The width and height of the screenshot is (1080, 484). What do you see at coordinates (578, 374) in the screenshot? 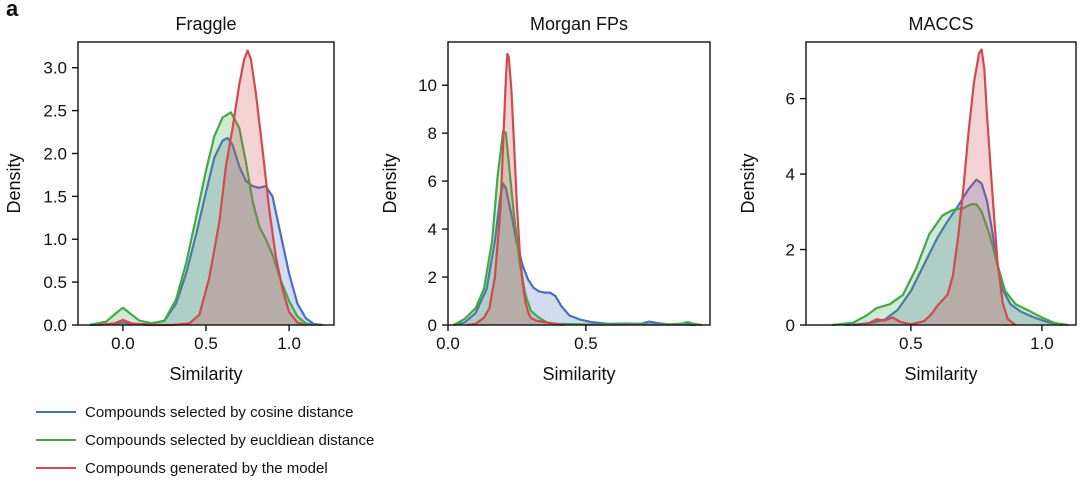
I see `morgan-xlabel: Similarity` at bounding box center [578, 374].